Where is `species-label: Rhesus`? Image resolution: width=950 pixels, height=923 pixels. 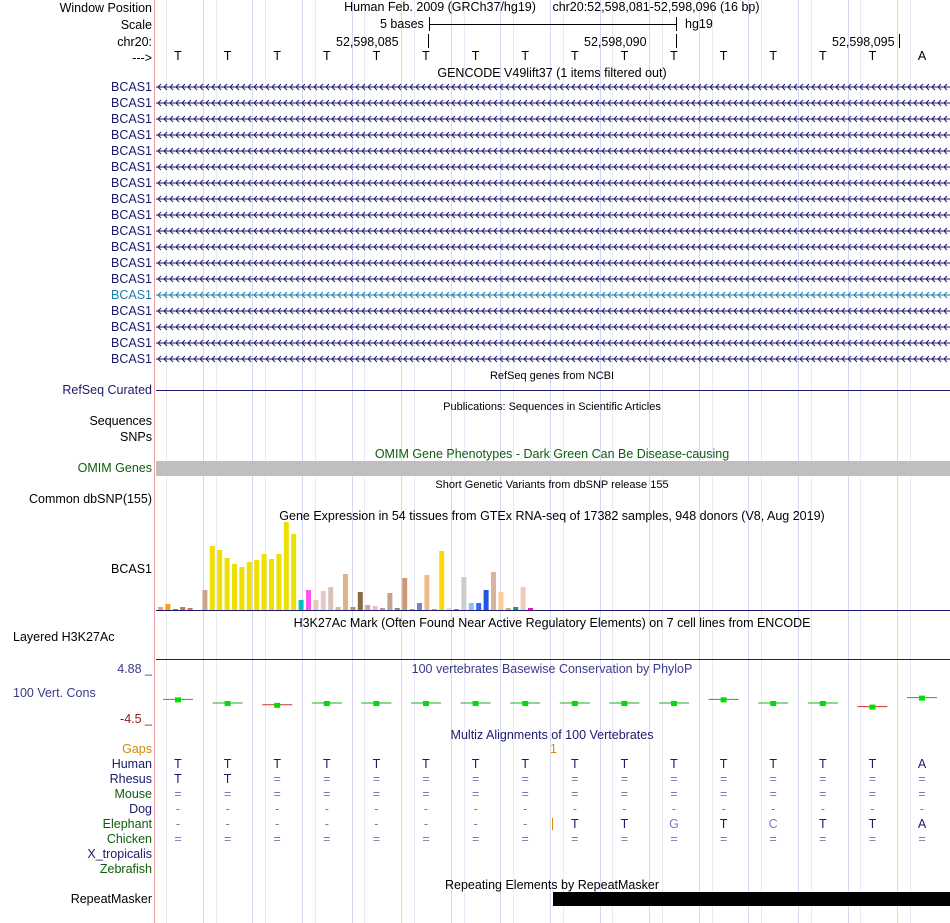 species-label: Rhesus is located at coordinates (130, 779).